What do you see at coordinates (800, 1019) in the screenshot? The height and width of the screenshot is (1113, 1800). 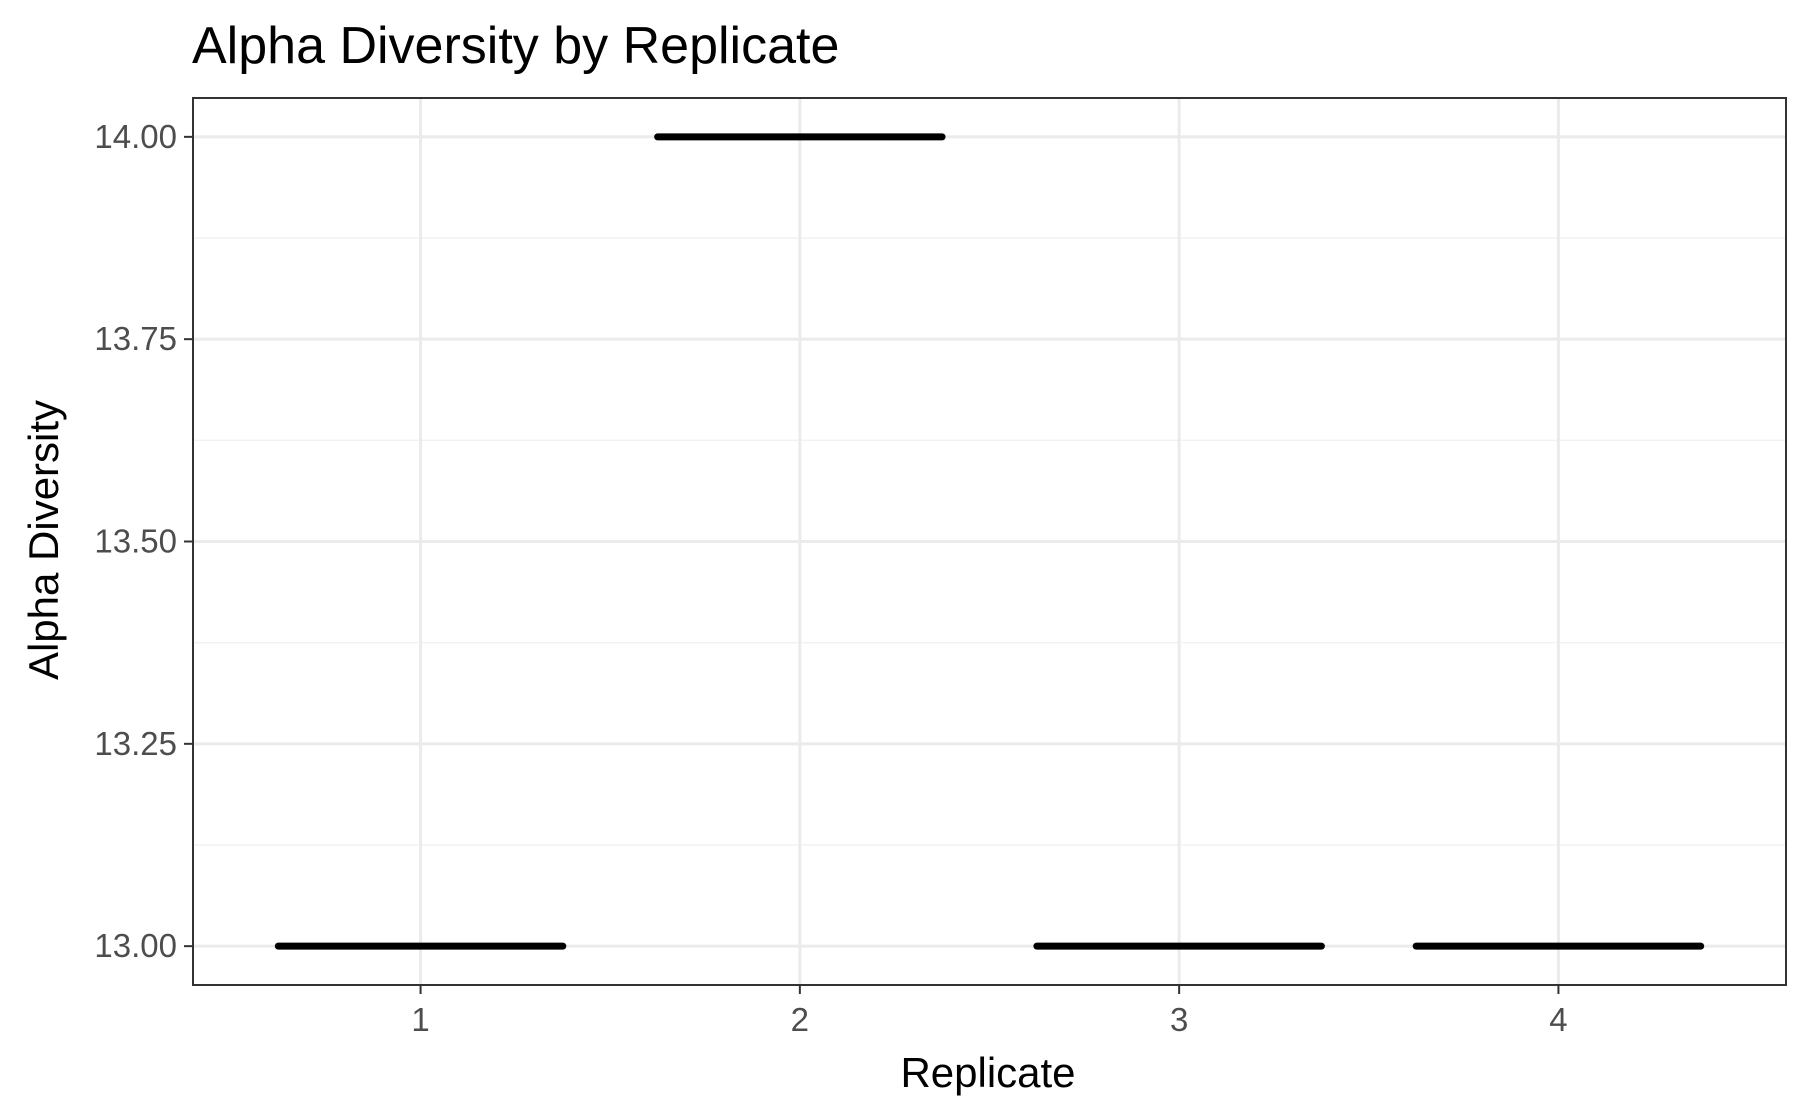 I see `x-tick-label: 2` at bounding box center [800, 1019].